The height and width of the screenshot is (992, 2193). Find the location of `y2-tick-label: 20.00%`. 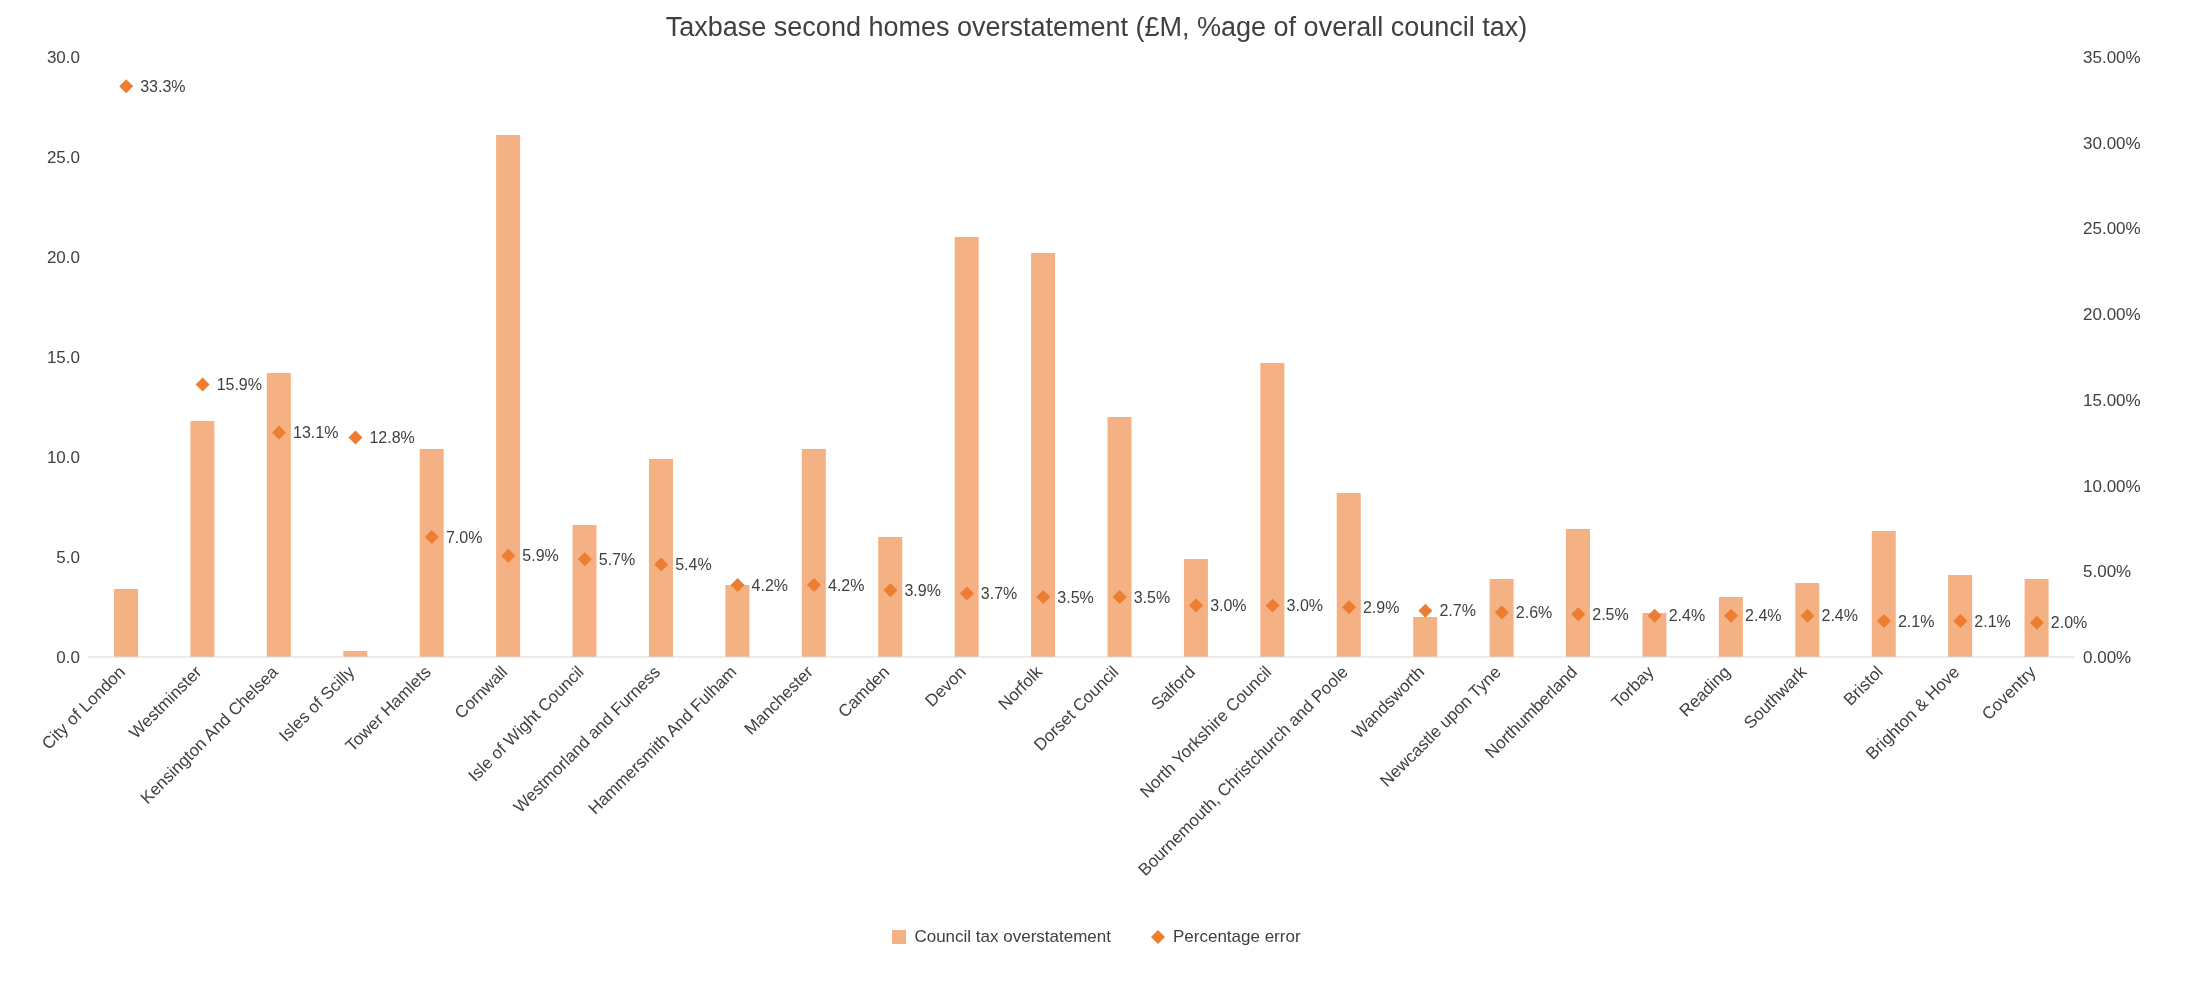

y2-tick-label: 20.00% is located at coordinates (2112, 315).